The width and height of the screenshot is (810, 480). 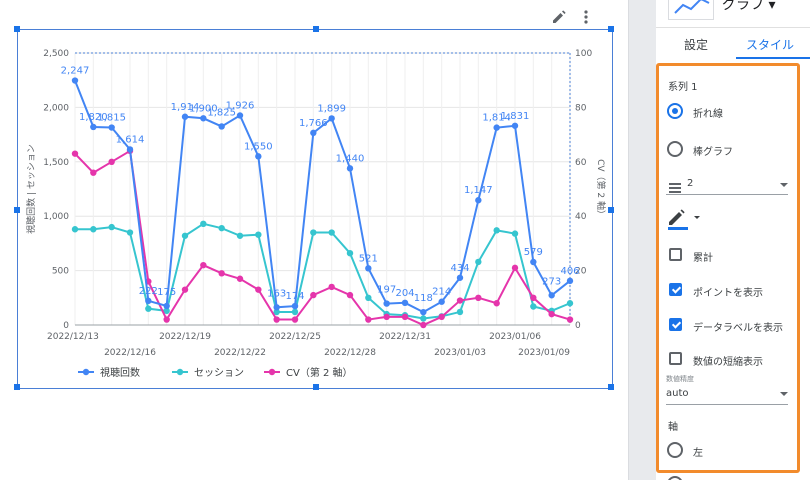 What do you see at coordinates (696, 45) in the screenshot?
I see `tab-settings: 設定` at bounding box center [696, 45].